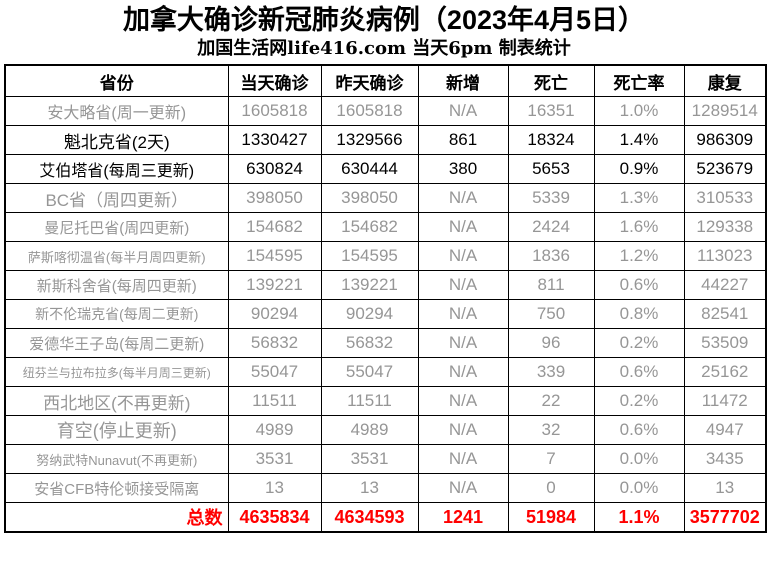 This screenshot has height=570, width=768. I want to click on total-death-rate-cell: 1.1%, so click(639, 517).